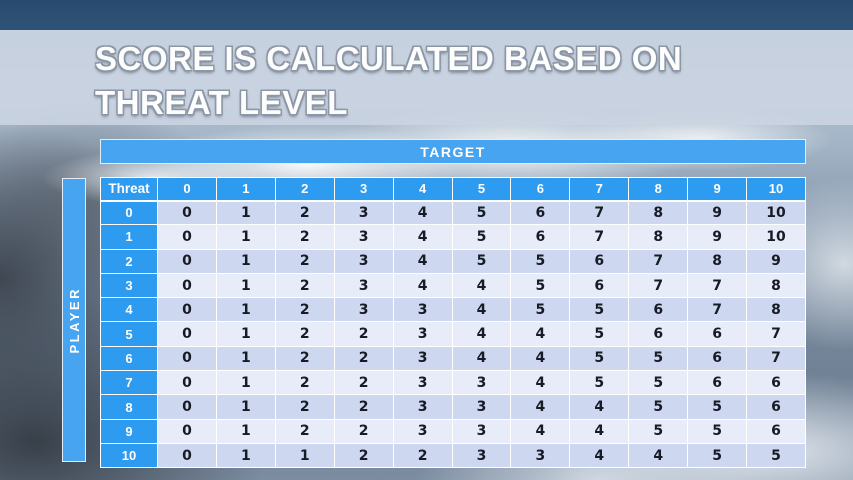  What do you see at coordinates (74, 320) in the screenshot?
I see `player-axis-header: PLAYER` at bounding box center [74, 320].